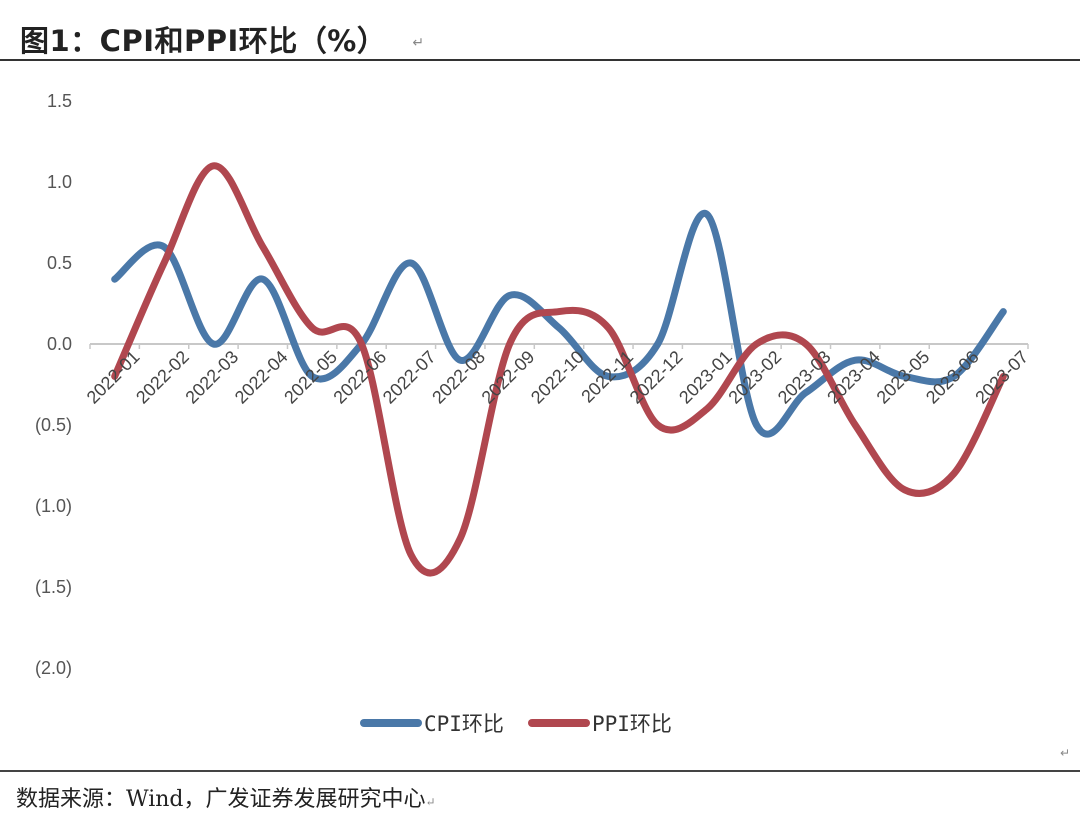 This screenshot has height=813, width=1080. What do you see at coordinates (53, 384) in the screenshot?
I see `y-axis: 1.5 1.0 0.5 0.0 (0.5) (1.0) (1.5) (2.0)` at bounding box center [53, 384].